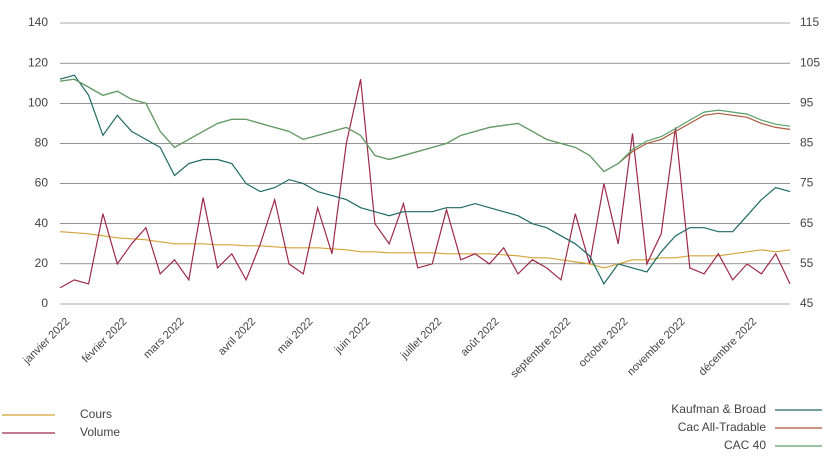  What do you see at coordinates (807, 183) in the screenshot?
I see `y2-tick-label: 75` at bounding box center [807, 183].